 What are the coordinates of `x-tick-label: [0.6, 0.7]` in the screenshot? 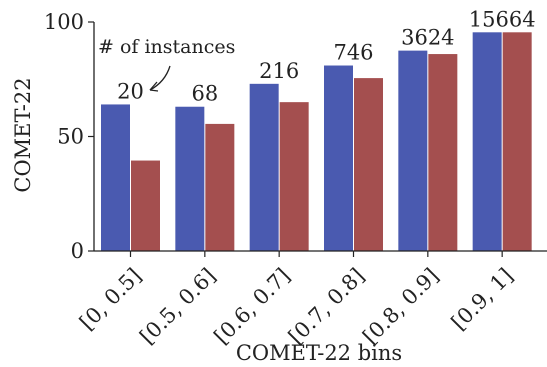 It's located at (251, 306).